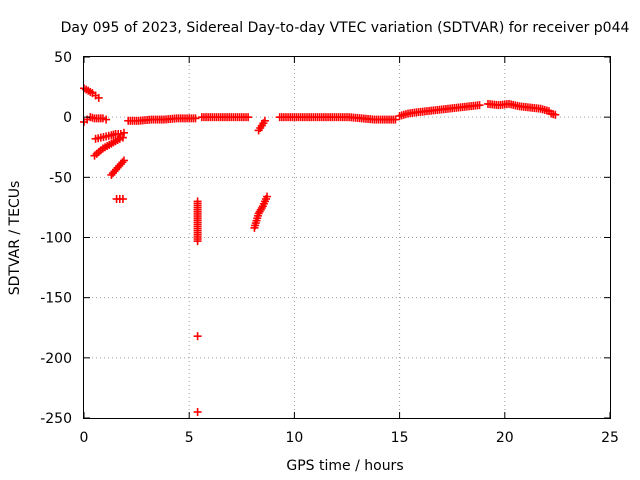 The height and width of the screenshot is (480, 640). Describe the element at coordinates (294, 438) in the screenshot. I see `x-tick-label: 10` at that location.